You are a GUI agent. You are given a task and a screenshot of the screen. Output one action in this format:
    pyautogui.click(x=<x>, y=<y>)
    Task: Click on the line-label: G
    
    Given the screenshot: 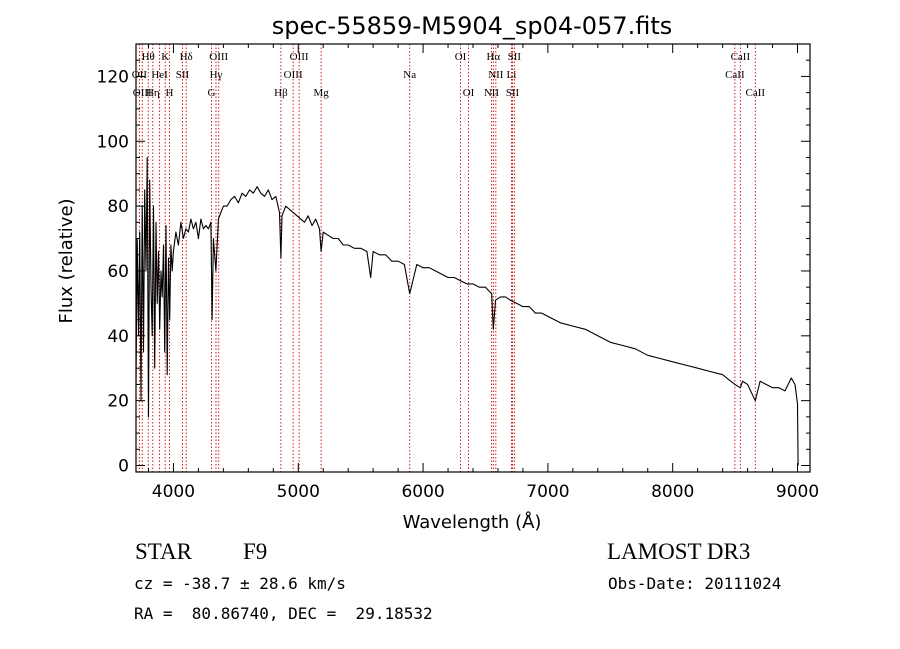 What is the action you would take?
    pyautogui.click(x=212, y=93)
    